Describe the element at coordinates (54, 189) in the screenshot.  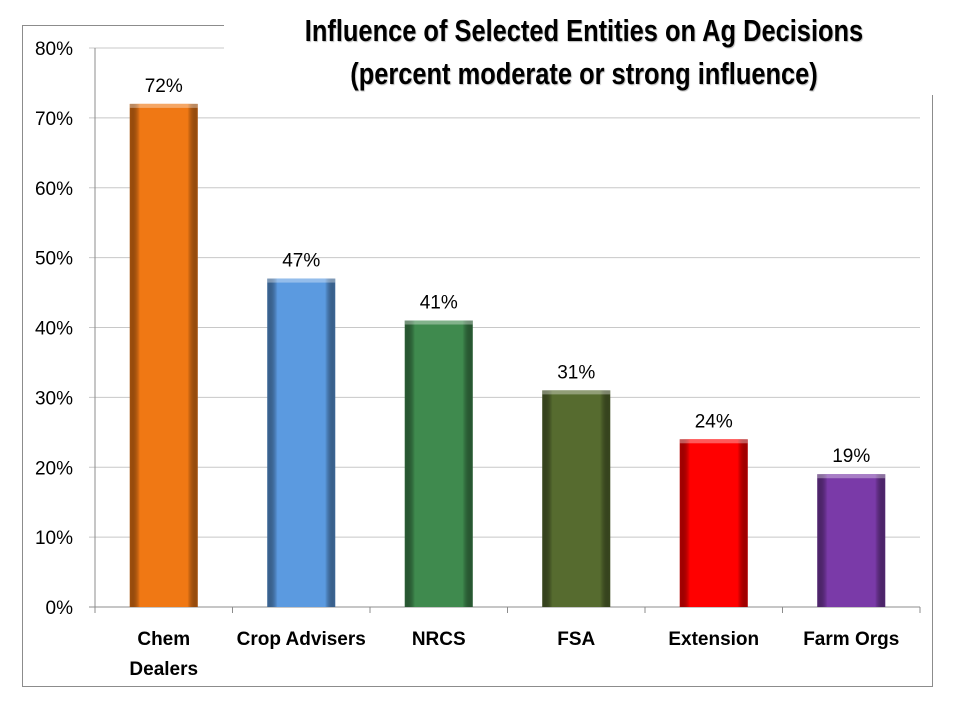
I see `y-tick-label: 60%` at that location.